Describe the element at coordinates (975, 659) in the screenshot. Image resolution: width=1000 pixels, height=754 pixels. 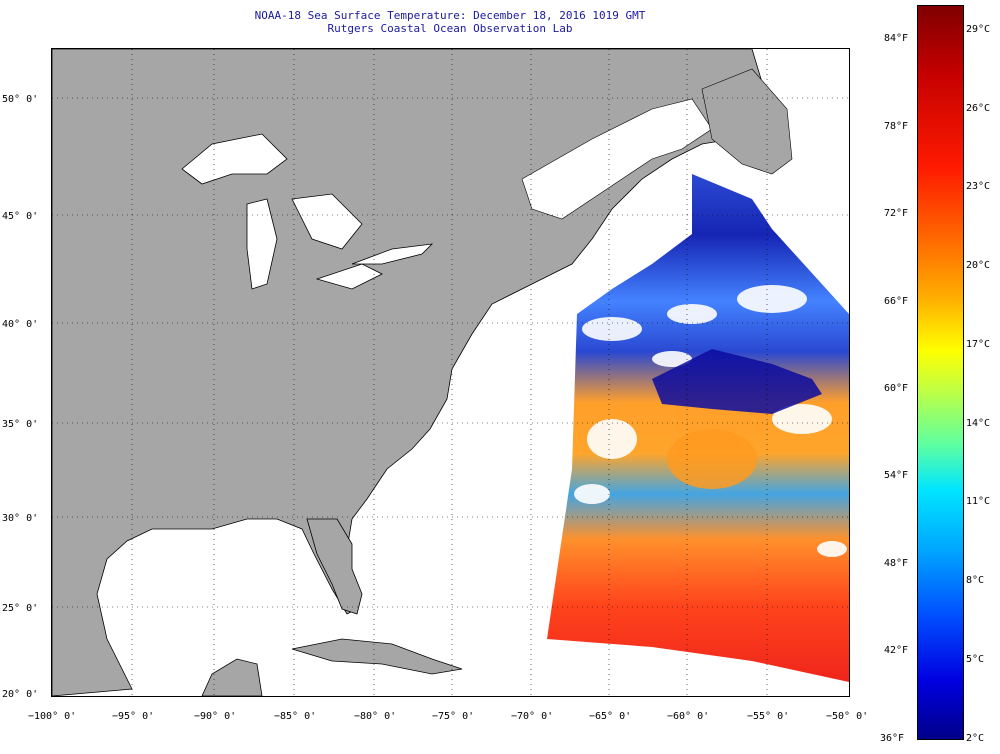
I see `scale-label-5c: 5°C` at that location.